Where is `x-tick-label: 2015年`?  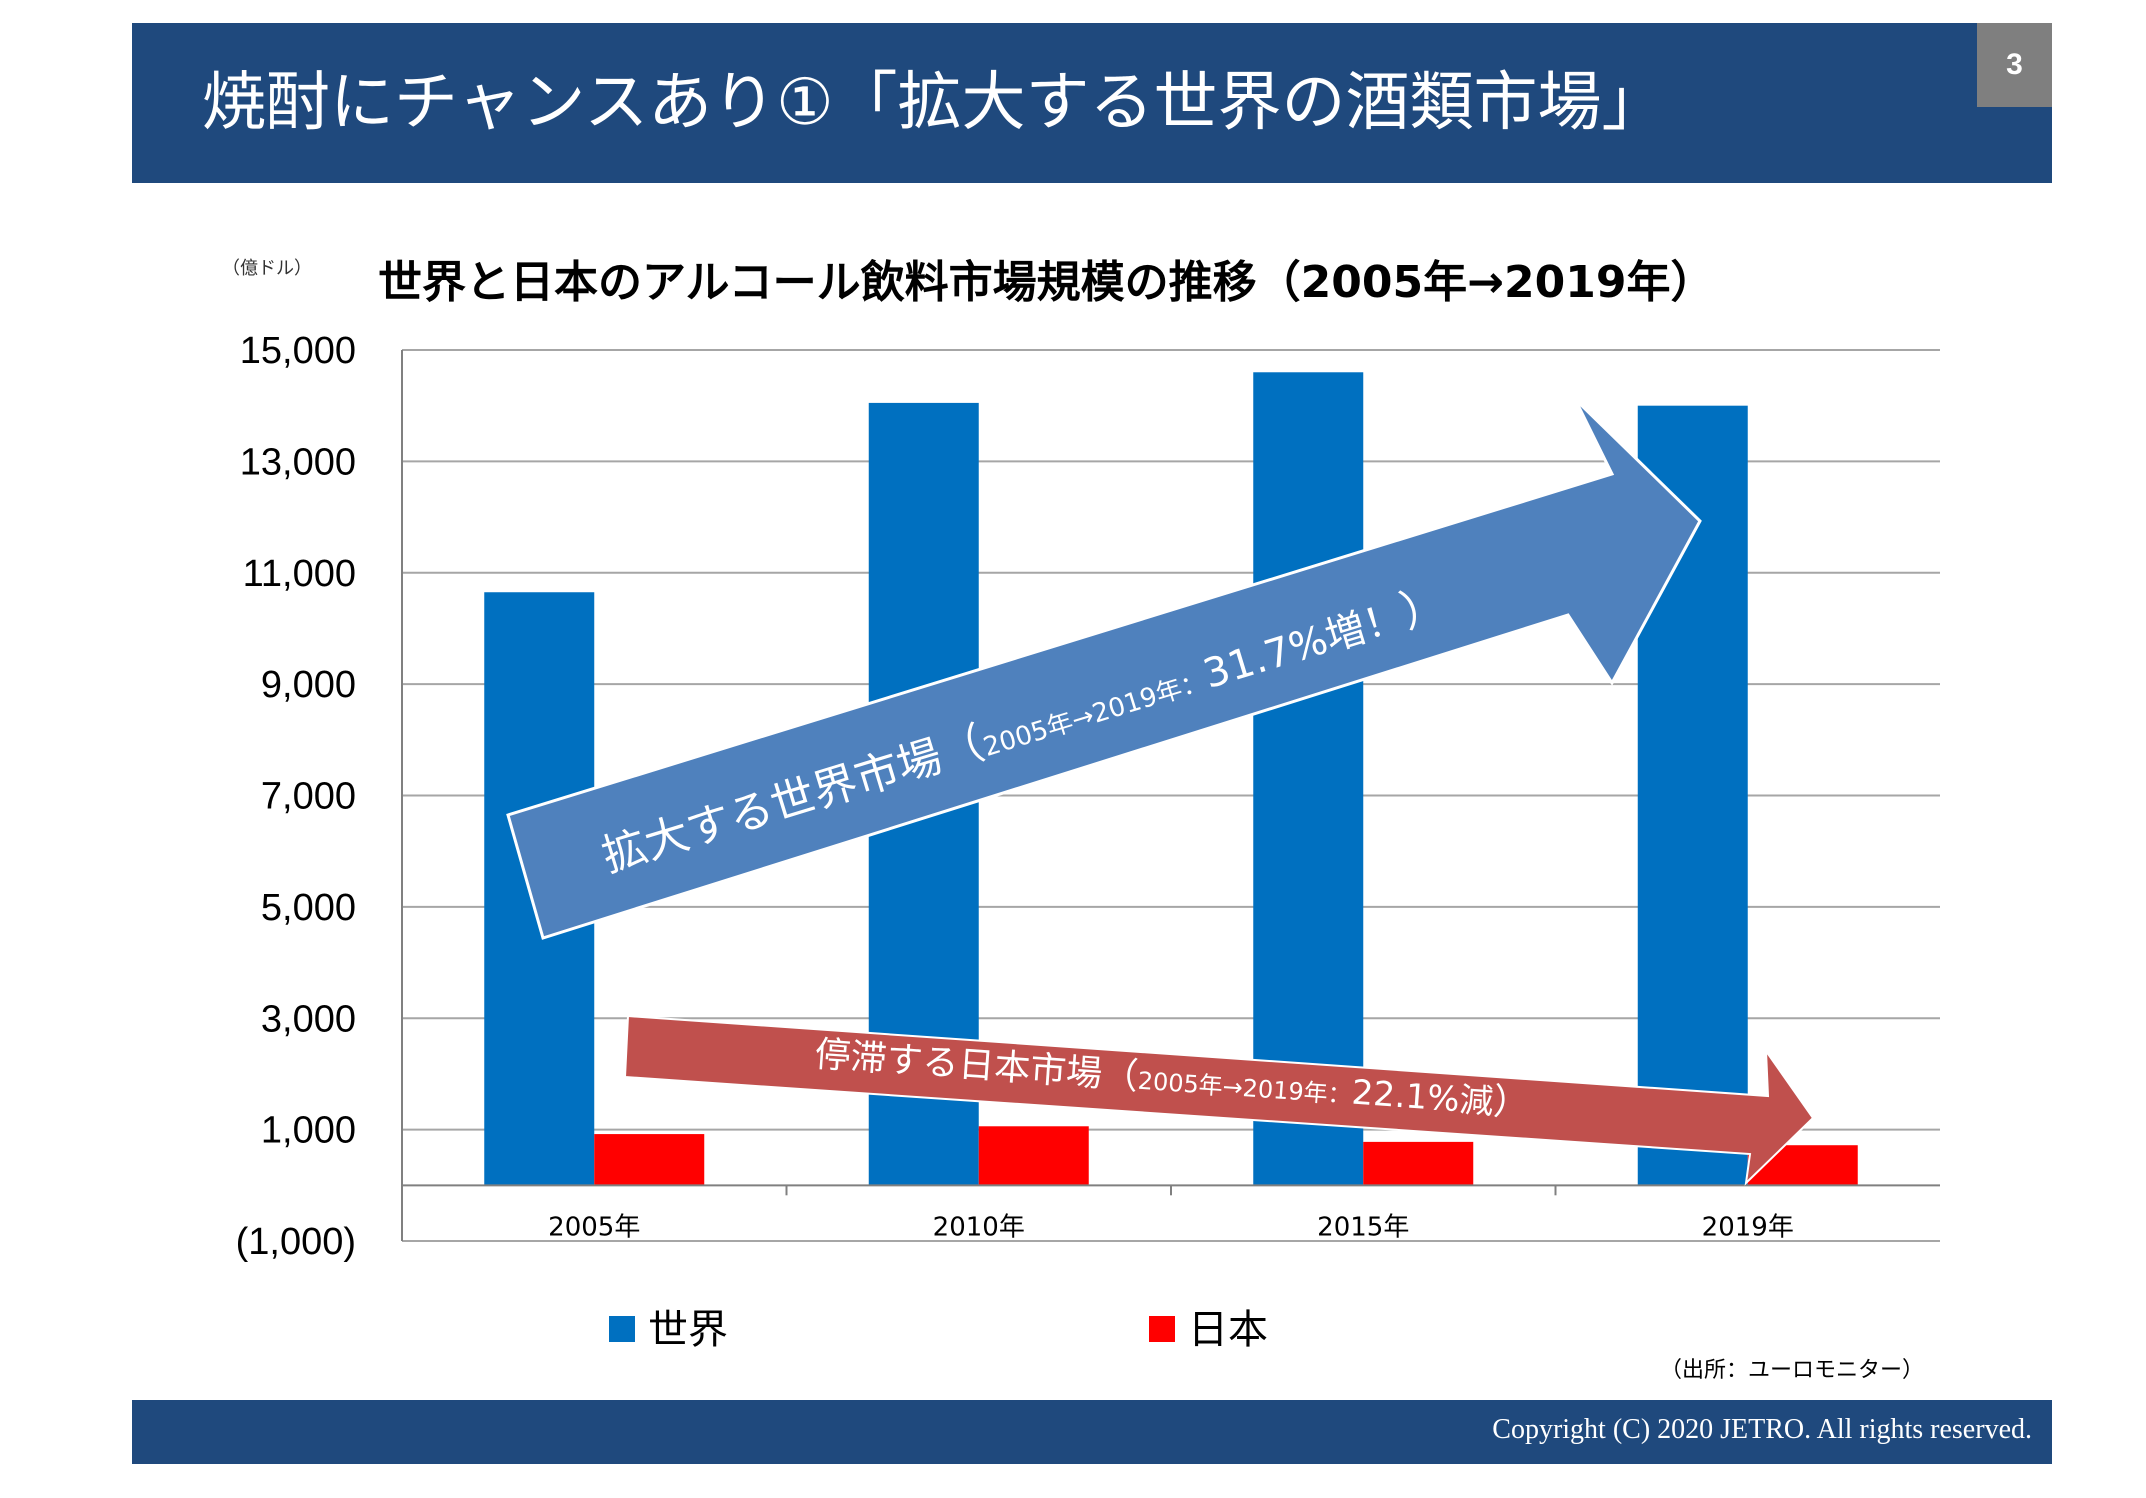 x-tick-label: 2015年 is located at coordinates (1363, 1227).